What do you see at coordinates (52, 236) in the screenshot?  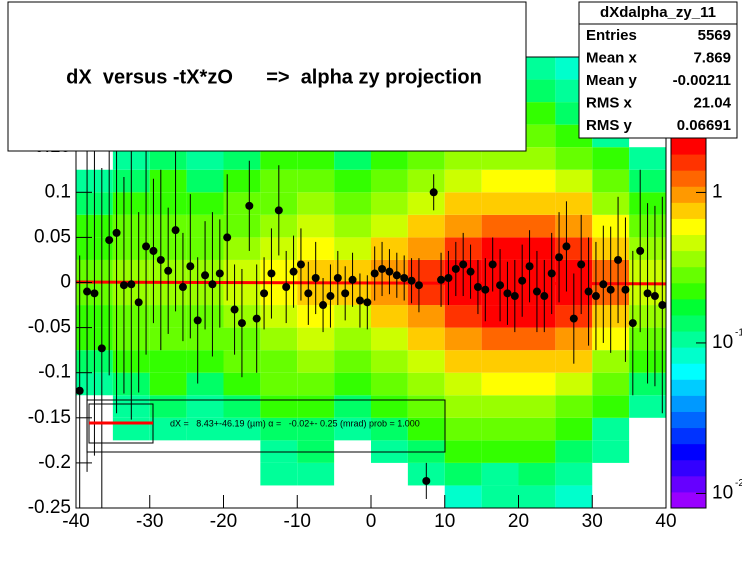 I see `y-tick-label: 0.05` at bounding box center [52, 236].